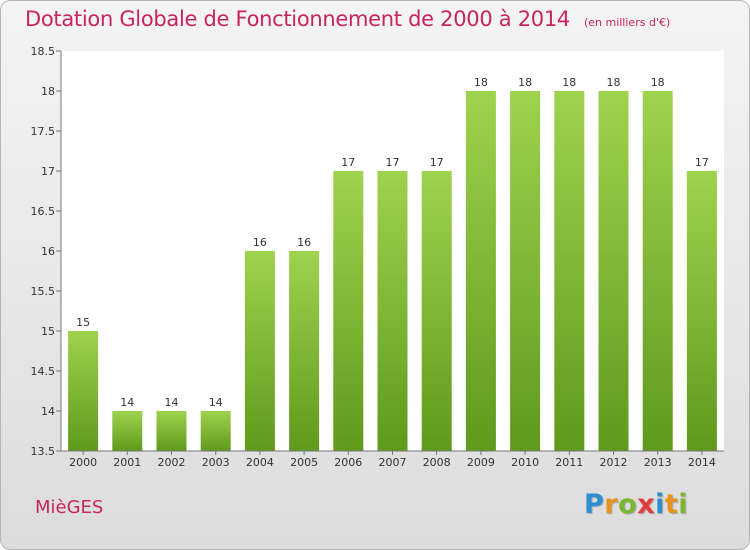 This screenshot has width=750, height=550. Describe the element at coordinates (525, 271) in the screenshot. I see `bar-2010` at that location.